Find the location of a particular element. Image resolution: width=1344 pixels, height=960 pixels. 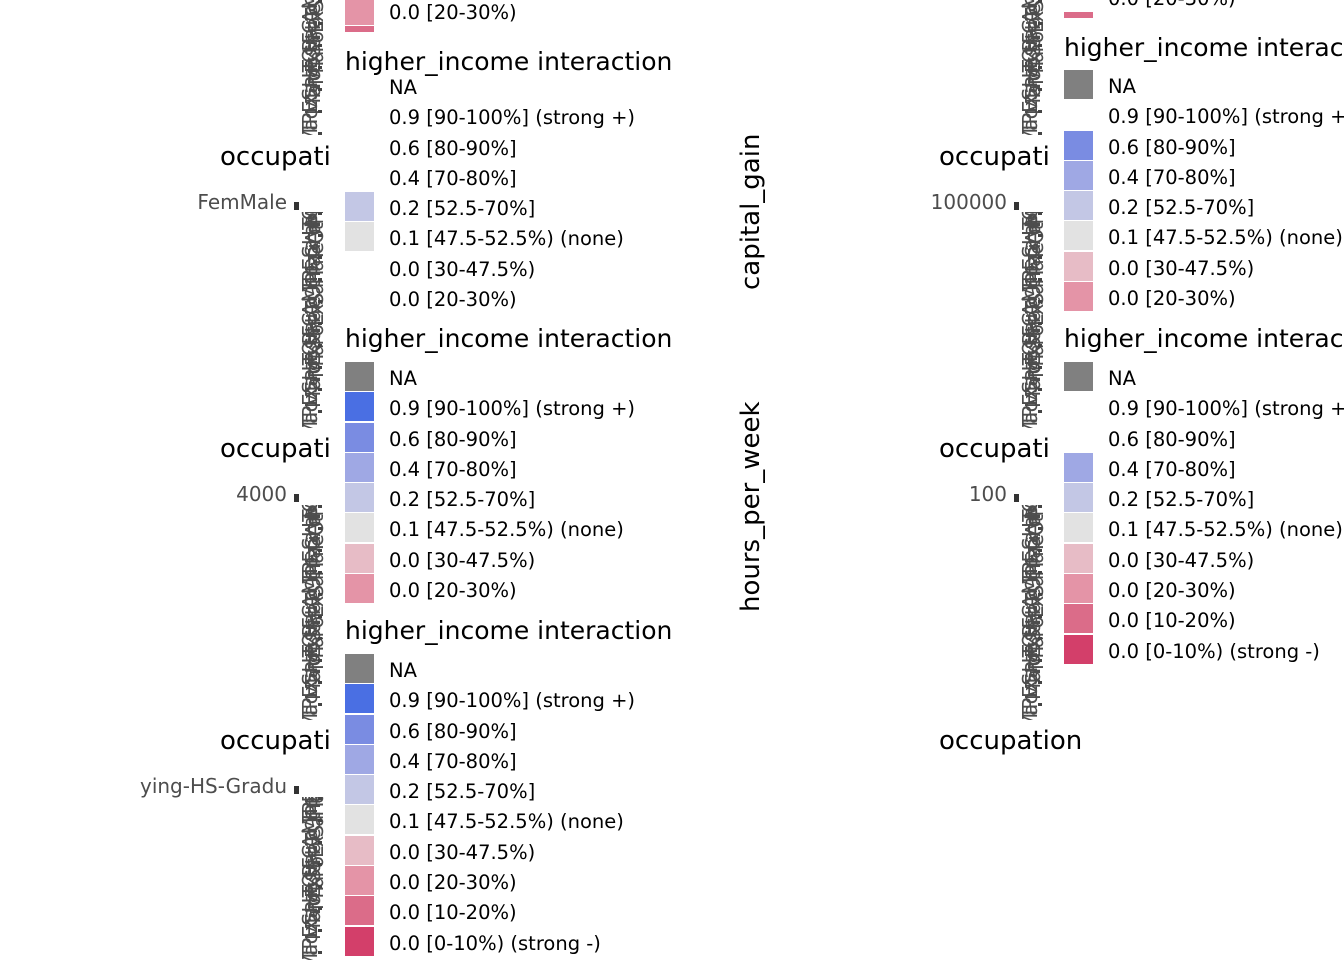

x-tick-label: 100 is located at coordinates (987, 494).